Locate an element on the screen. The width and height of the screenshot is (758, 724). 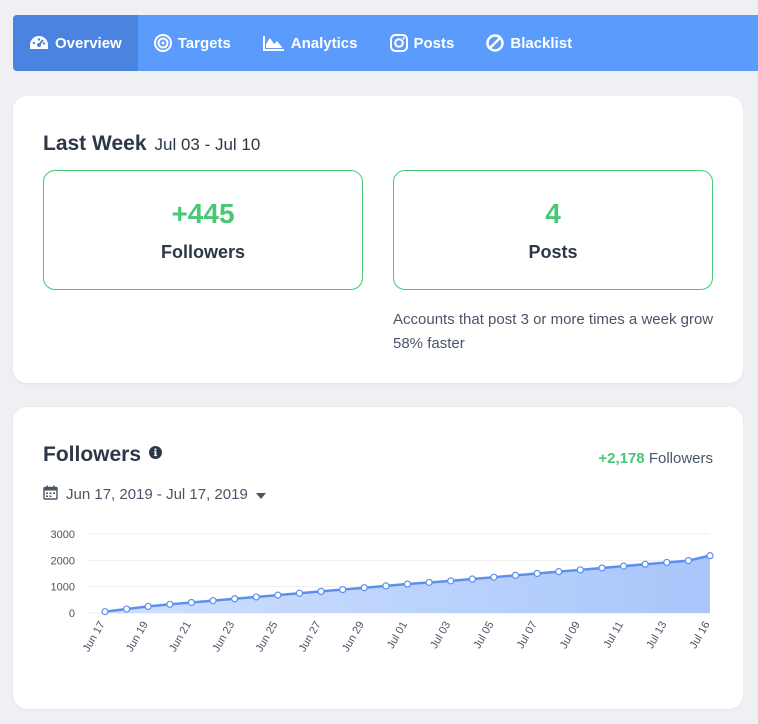
nav-item-overview: Overview is located at coordinates (75, 43).